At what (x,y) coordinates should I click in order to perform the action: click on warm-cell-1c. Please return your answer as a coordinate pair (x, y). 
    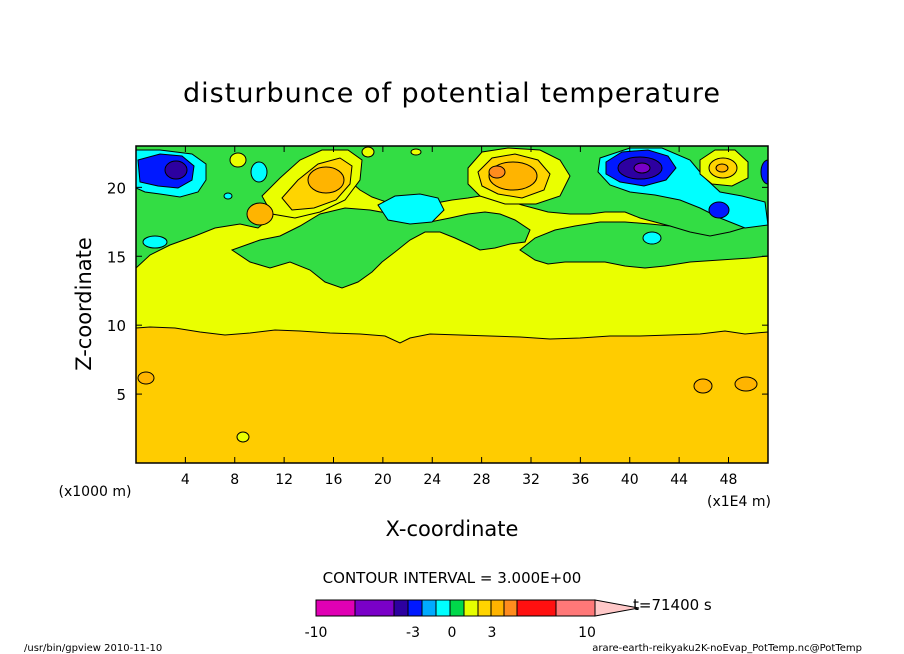
    Looking at the image, I should click on (326, 180).